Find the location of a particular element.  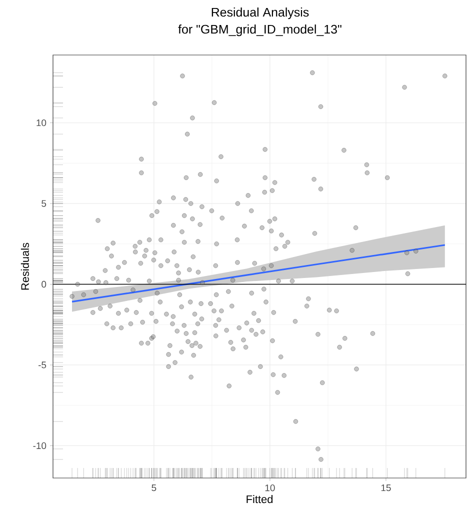

y-tick-label: 5 is located at coordinates (44, 203).